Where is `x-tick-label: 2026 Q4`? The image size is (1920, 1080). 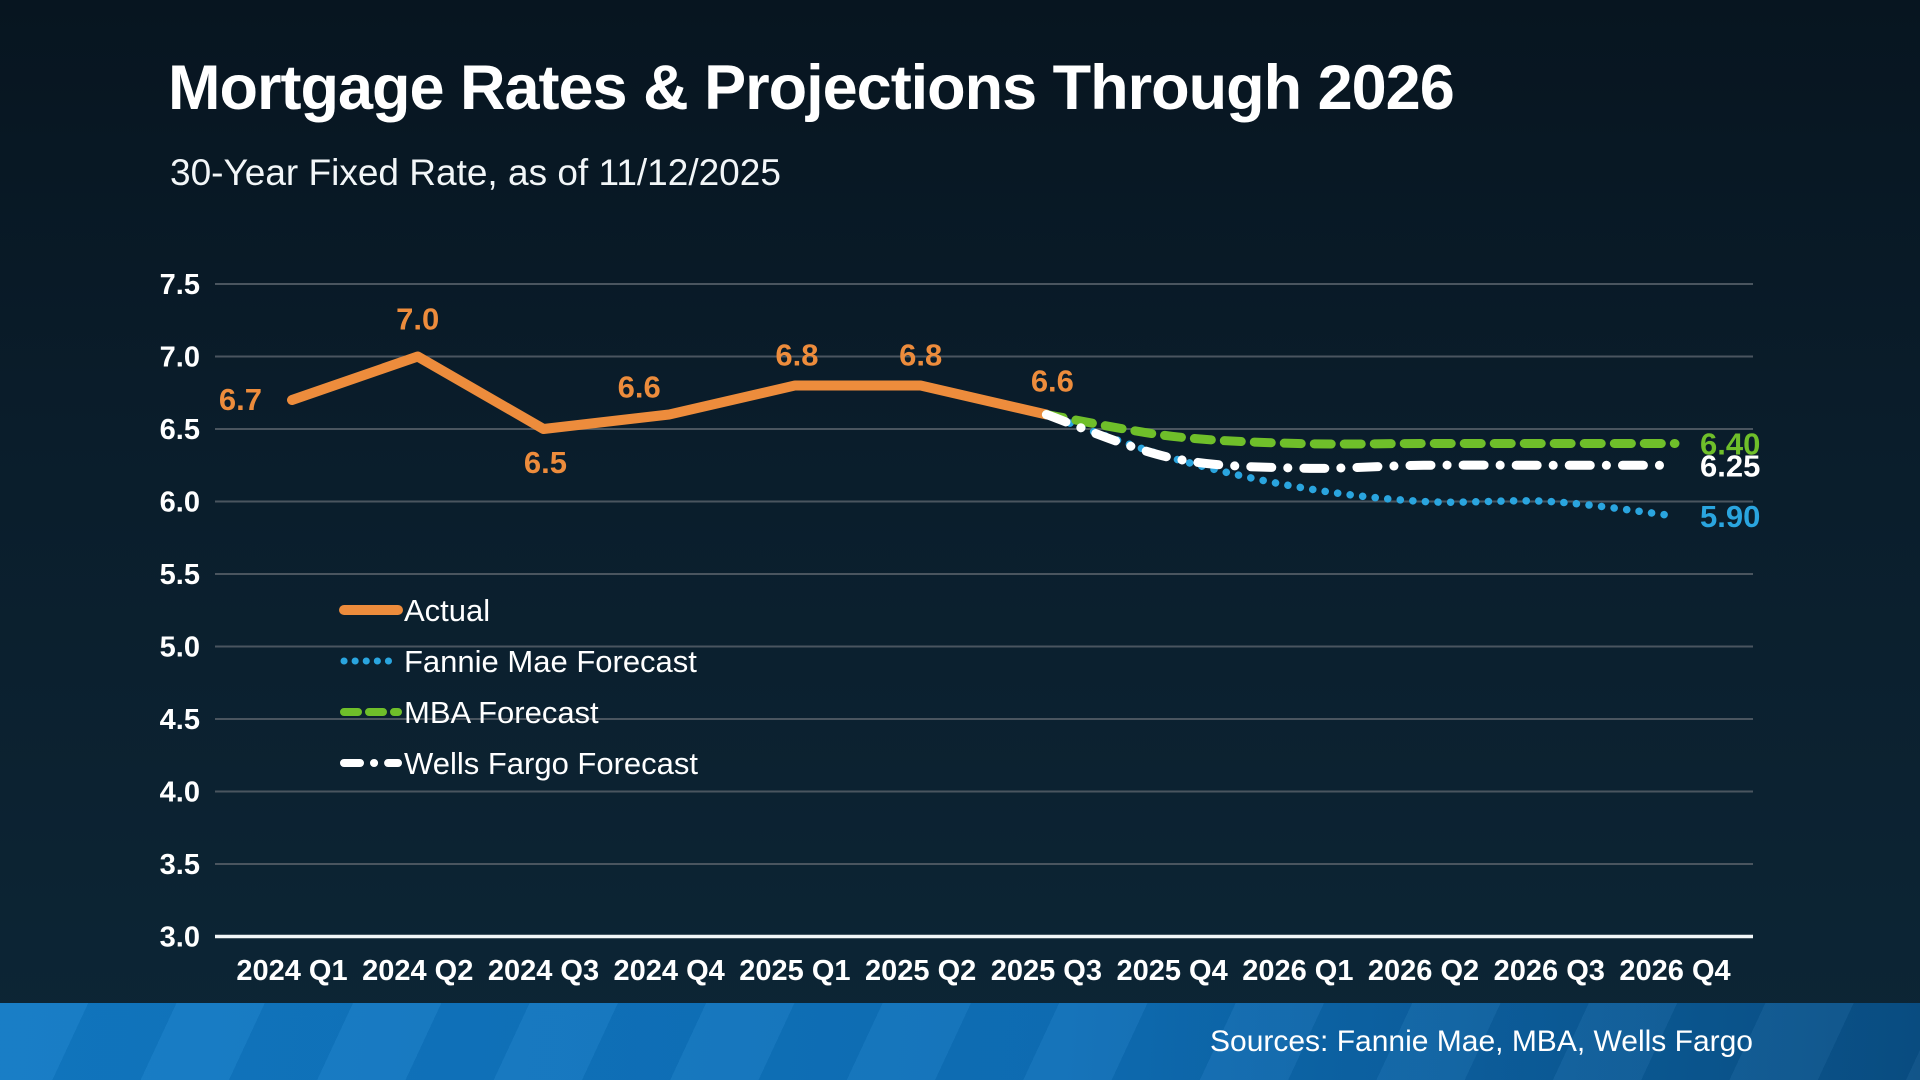 x-tick-label: 2026 Q4 is located at coordinates (1674, 971).